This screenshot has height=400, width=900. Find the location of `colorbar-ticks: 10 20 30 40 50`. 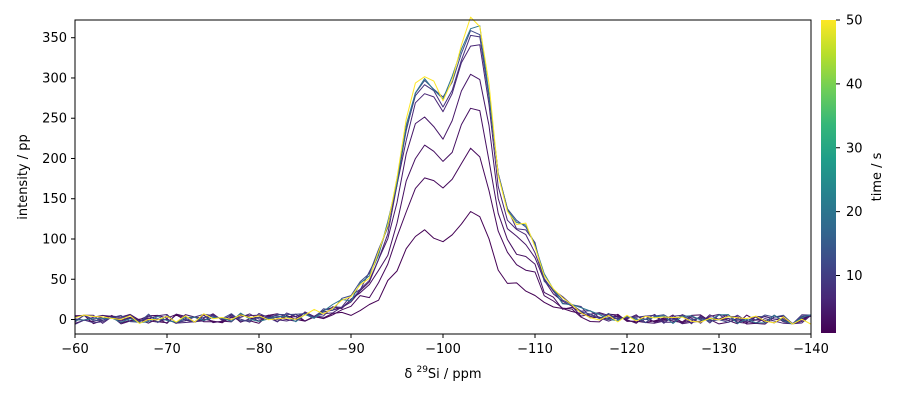

colorbar-ticks: 10 20 30 40 50 is located at coordinates (849, 149).